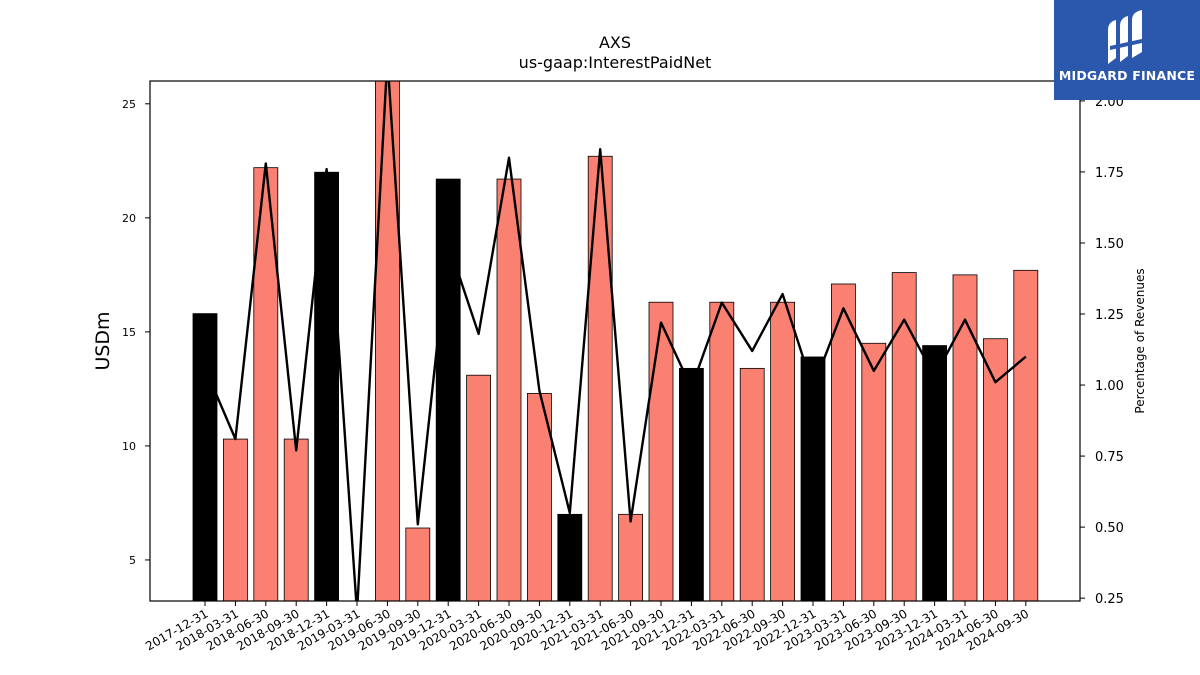 This screenshot has height=675, width=1200. What do you see at coordinates (132, 560) in the screenshot?
I see `y-tick-label: 5` at bounding box center [132, 560].